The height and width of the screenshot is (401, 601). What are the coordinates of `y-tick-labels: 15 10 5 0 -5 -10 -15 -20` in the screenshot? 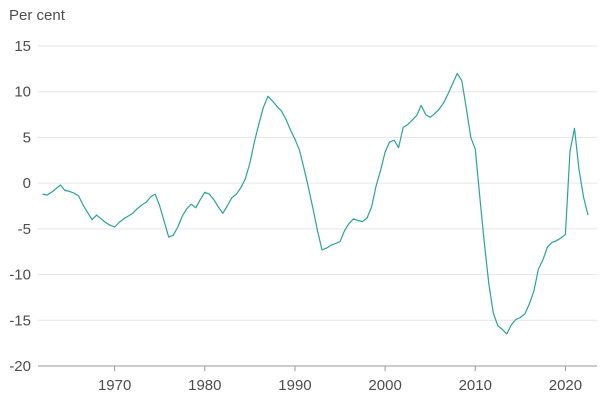 It's located at (20, 206).